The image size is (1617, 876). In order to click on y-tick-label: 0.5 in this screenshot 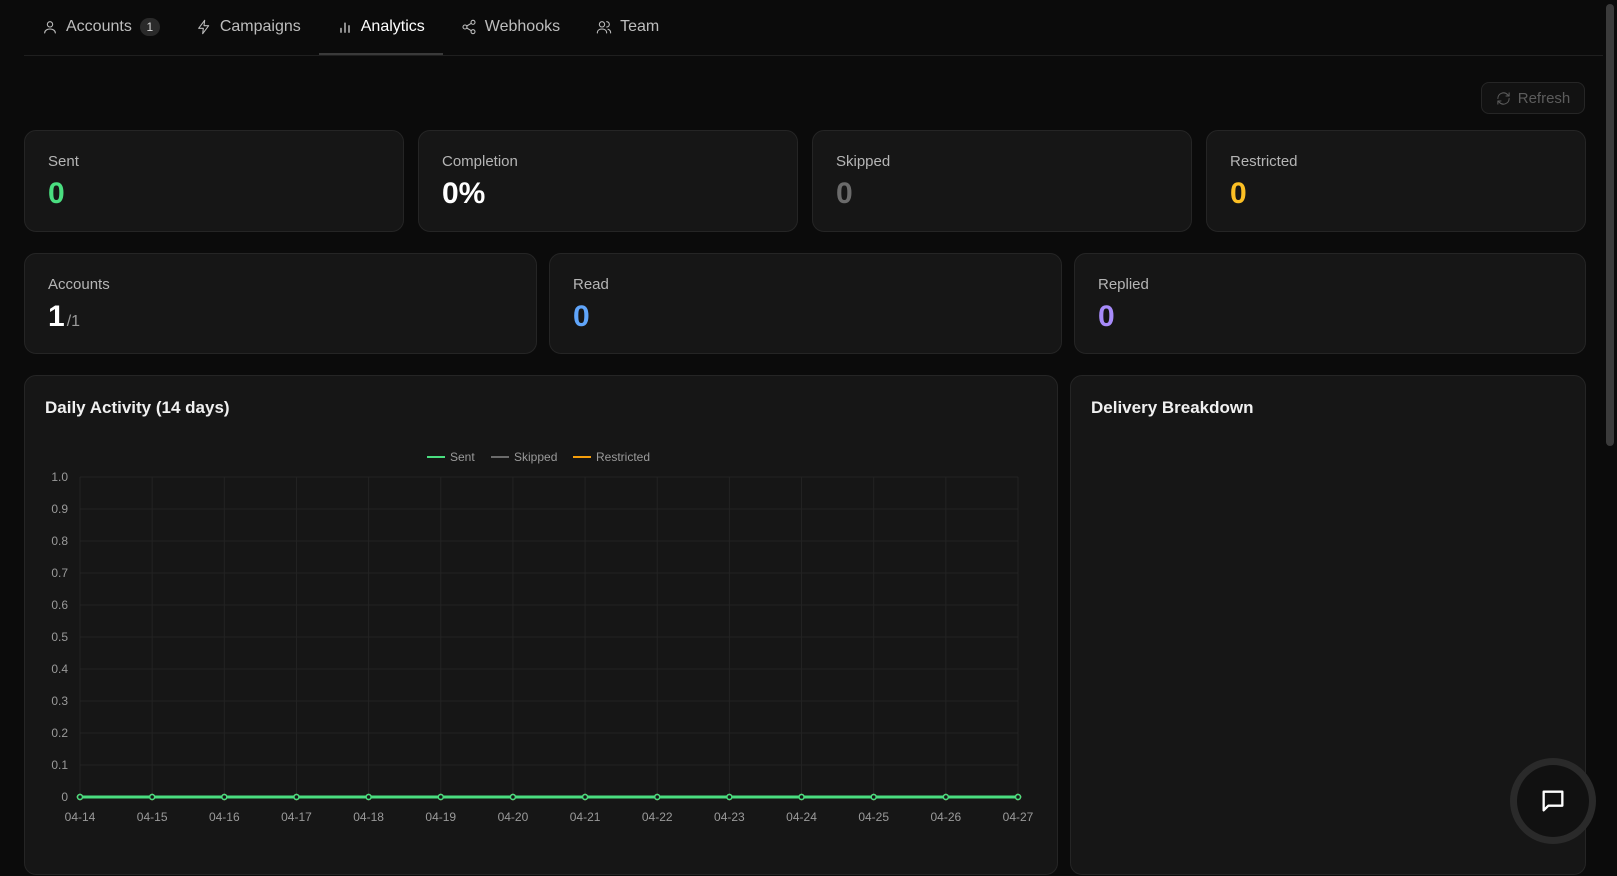, I will do `click(59, 637)`.